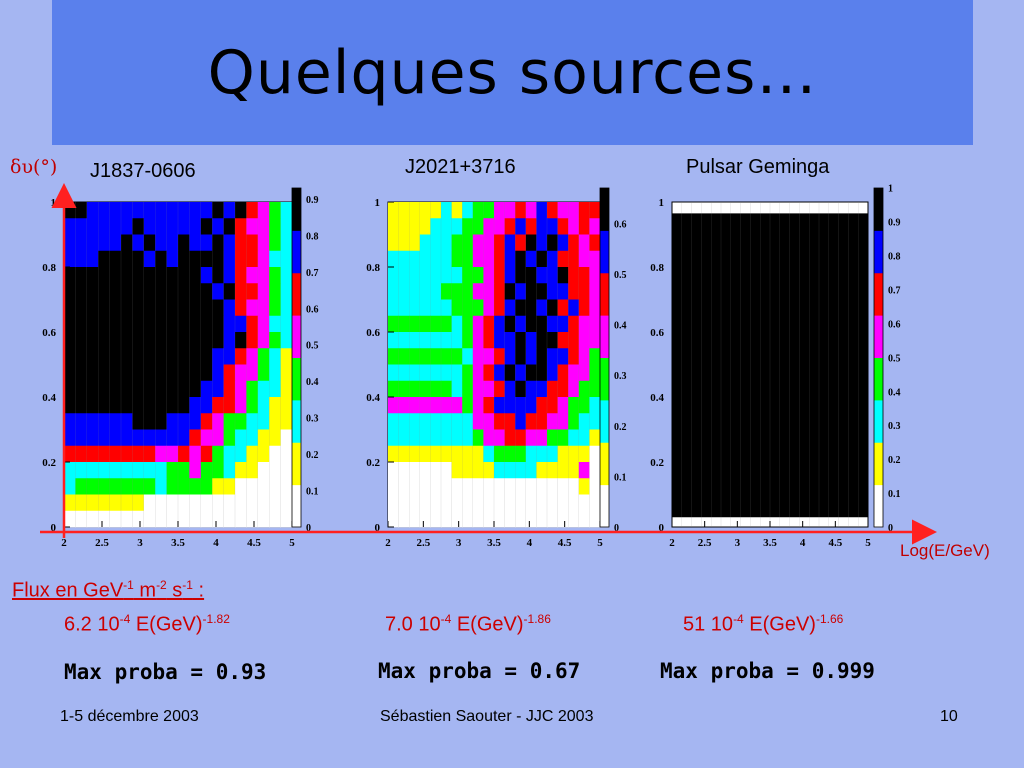 The image size is (1024, 768). I want to click on colorbar-tick-label: 0.5, so click(312, 346).